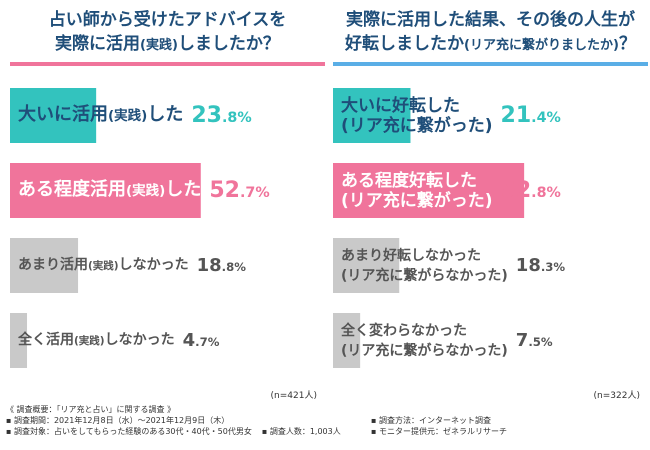  Describe the element at coordinates (541, 45) in the screenshot. I see `title-part-small: (リア充に繋がりましたか)` at that location.